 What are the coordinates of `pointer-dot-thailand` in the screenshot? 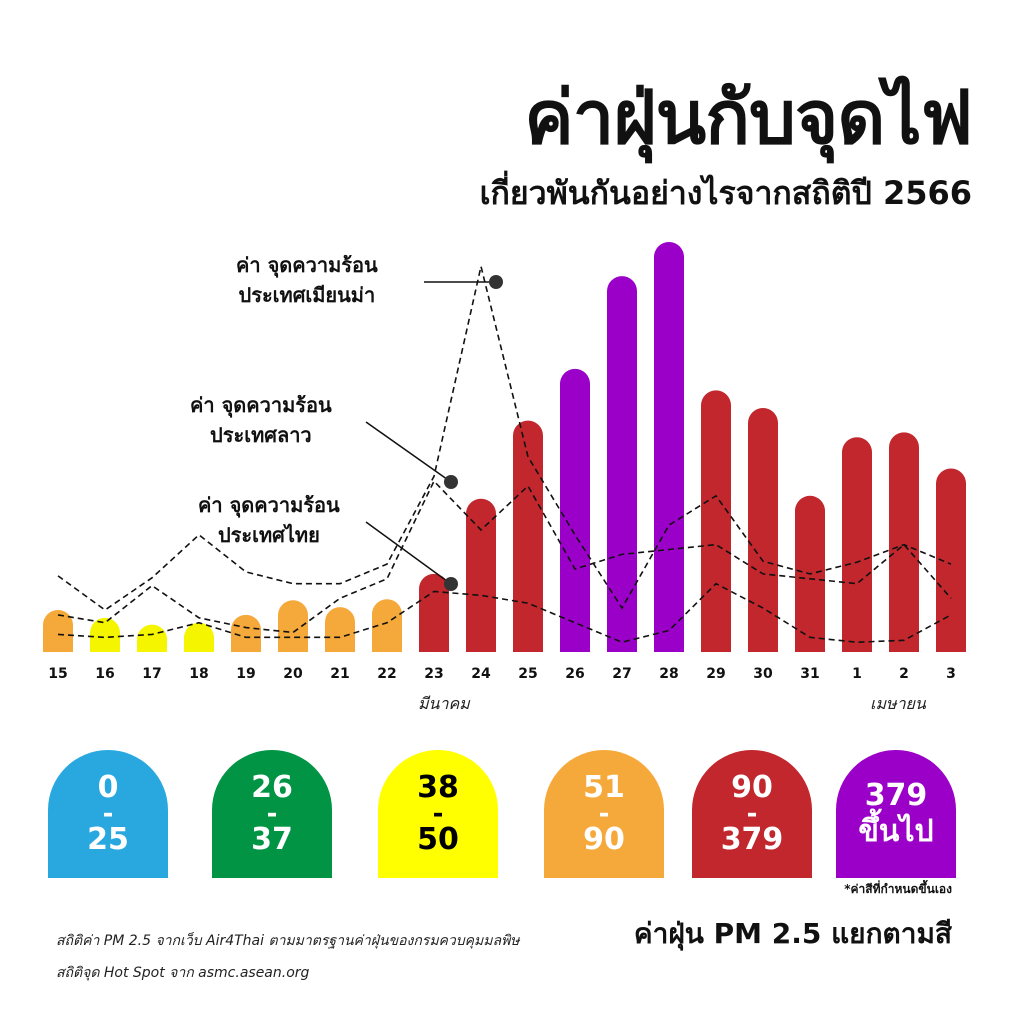 It's located at (451, 584).